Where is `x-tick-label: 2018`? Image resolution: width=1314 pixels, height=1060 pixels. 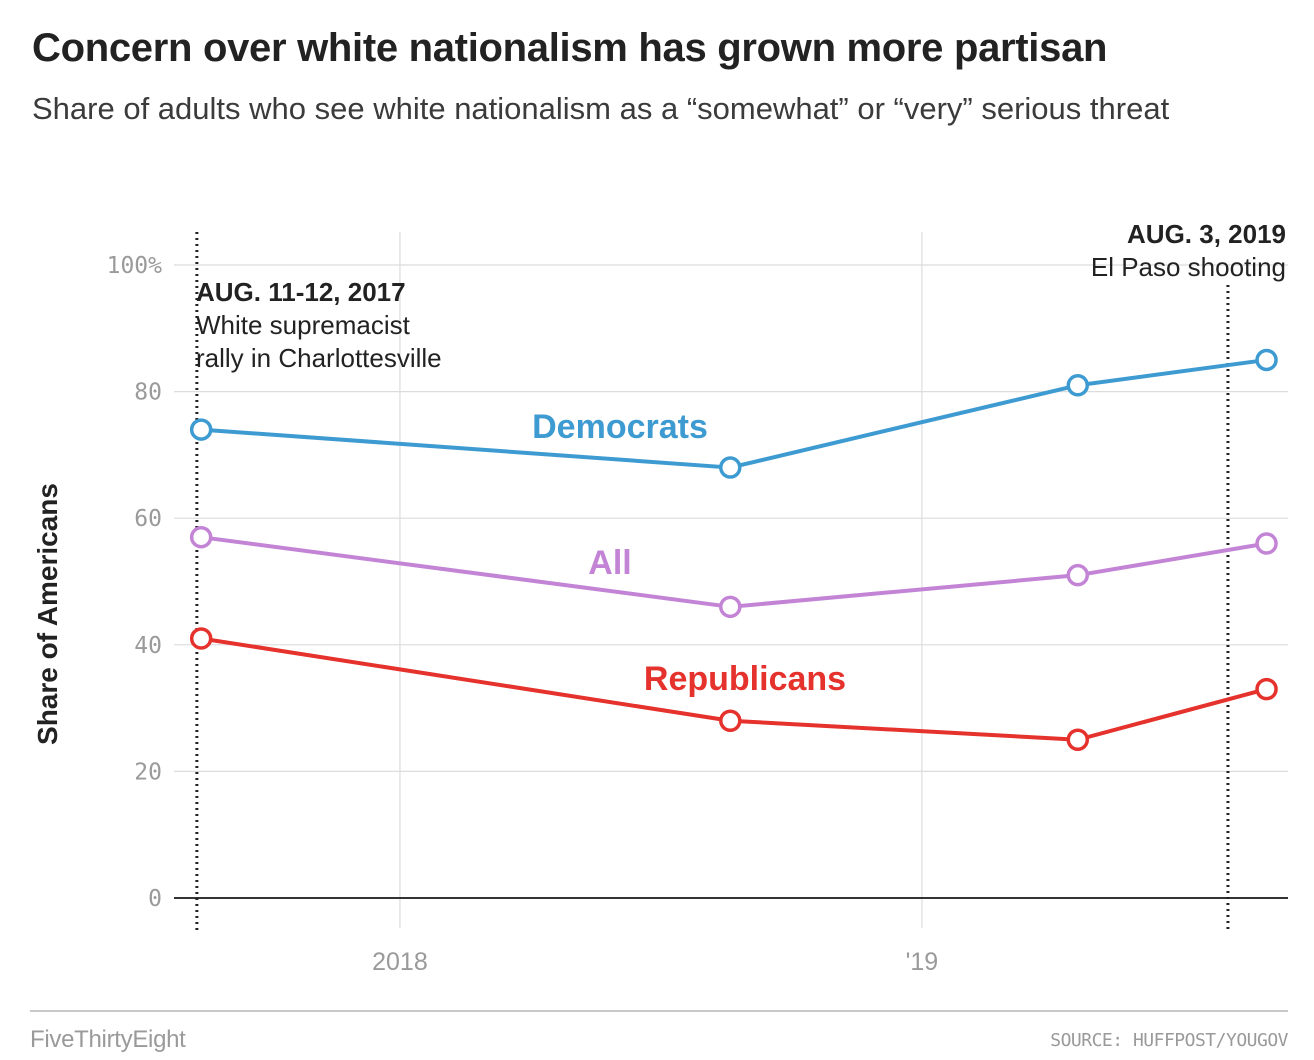
x-tick-label: 2018 is located at coordinates (400, 962).